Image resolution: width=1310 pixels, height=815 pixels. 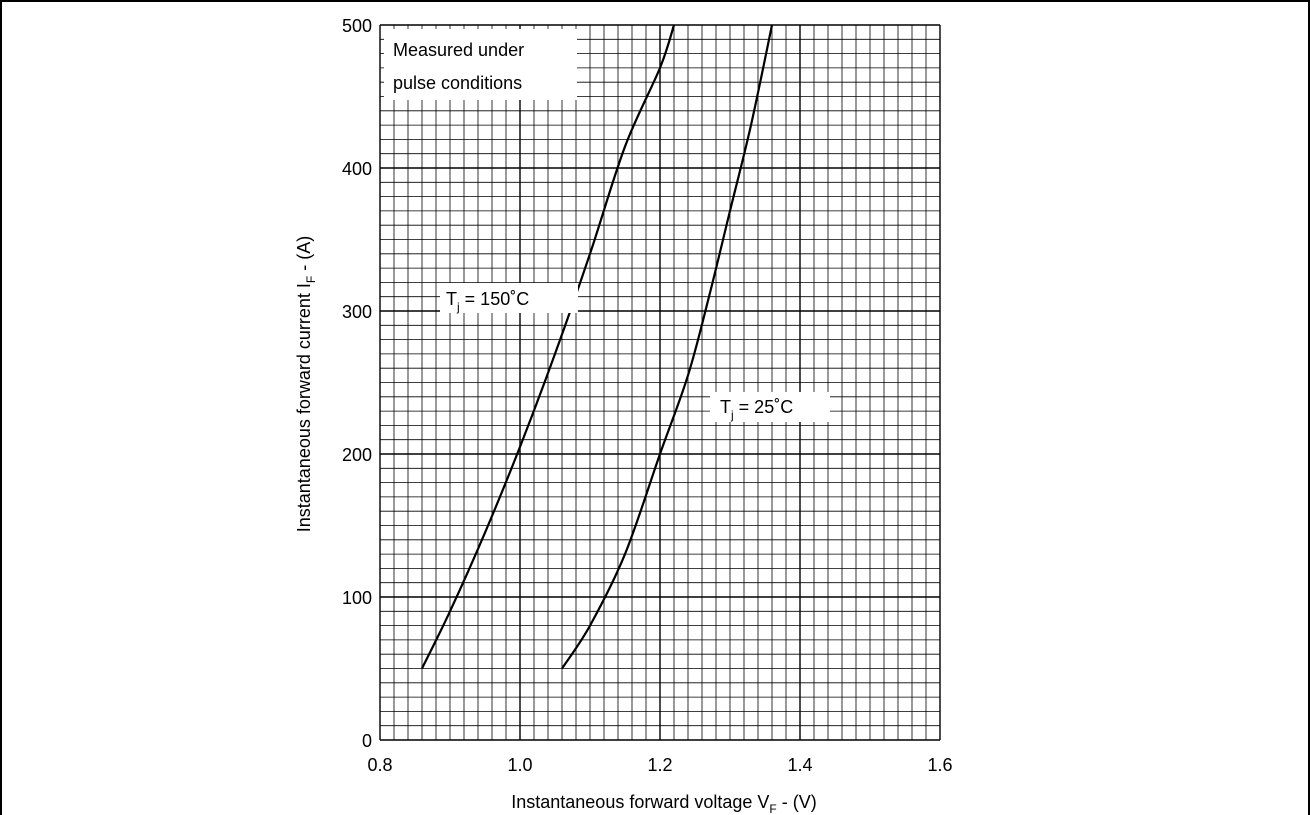 I want to click on series-label-25-sub: j, so click(x=732, y=415).